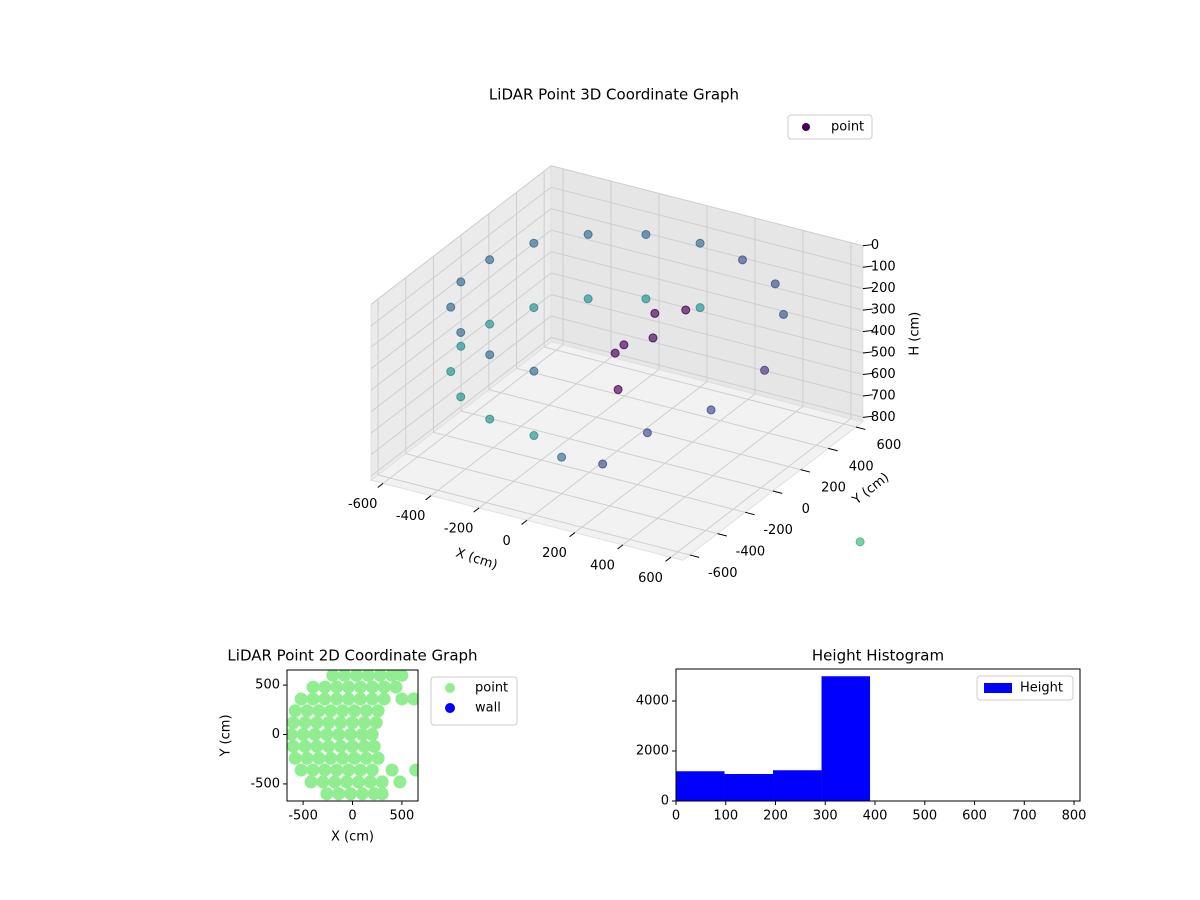  What do you see at coordinates (883, 374) in the screenshot?
I see `z-tick-label: 600` at bounding box center [883, 374].